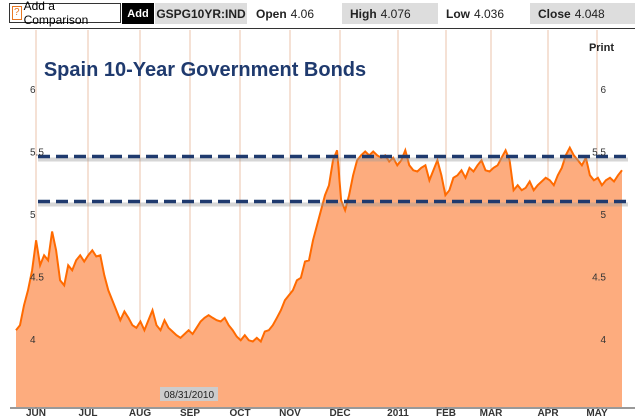  Describe the element at coordinates (17, 13) in the screenshot. I see `help-icon: ?` at that location.